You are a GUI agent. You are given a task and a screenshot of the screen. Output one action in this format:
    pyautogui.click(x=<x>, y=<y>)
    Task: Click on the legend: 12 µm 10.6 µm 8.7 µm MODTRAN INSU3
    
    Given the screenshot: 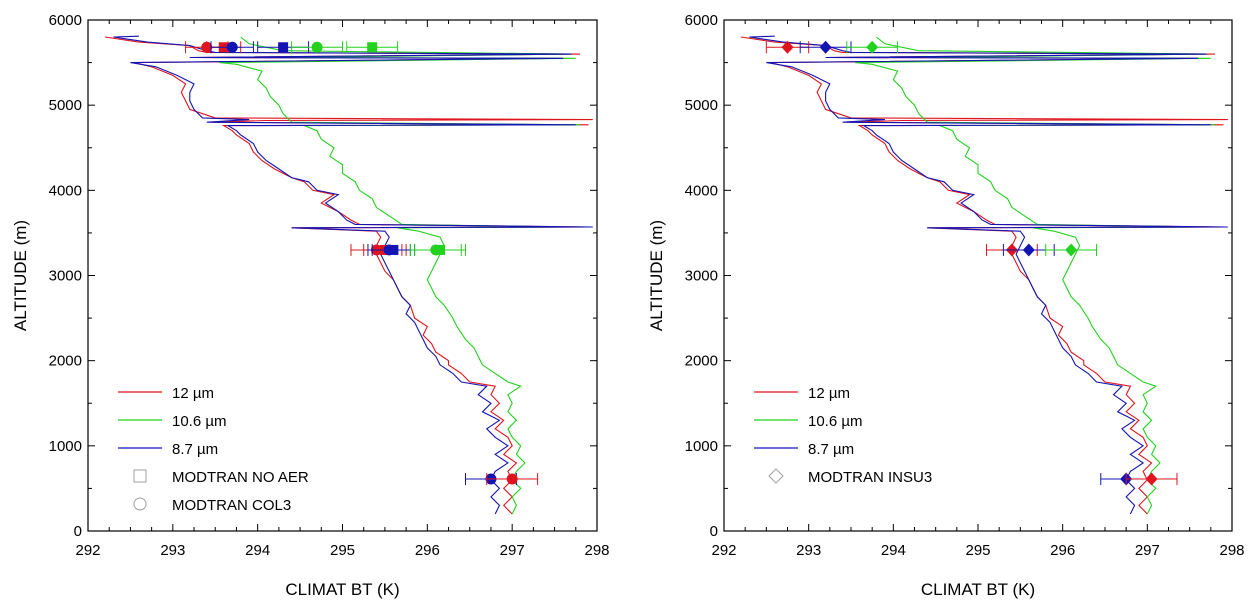 What is the action you would take?
    pyautogui.click(x=843, y=435)
    